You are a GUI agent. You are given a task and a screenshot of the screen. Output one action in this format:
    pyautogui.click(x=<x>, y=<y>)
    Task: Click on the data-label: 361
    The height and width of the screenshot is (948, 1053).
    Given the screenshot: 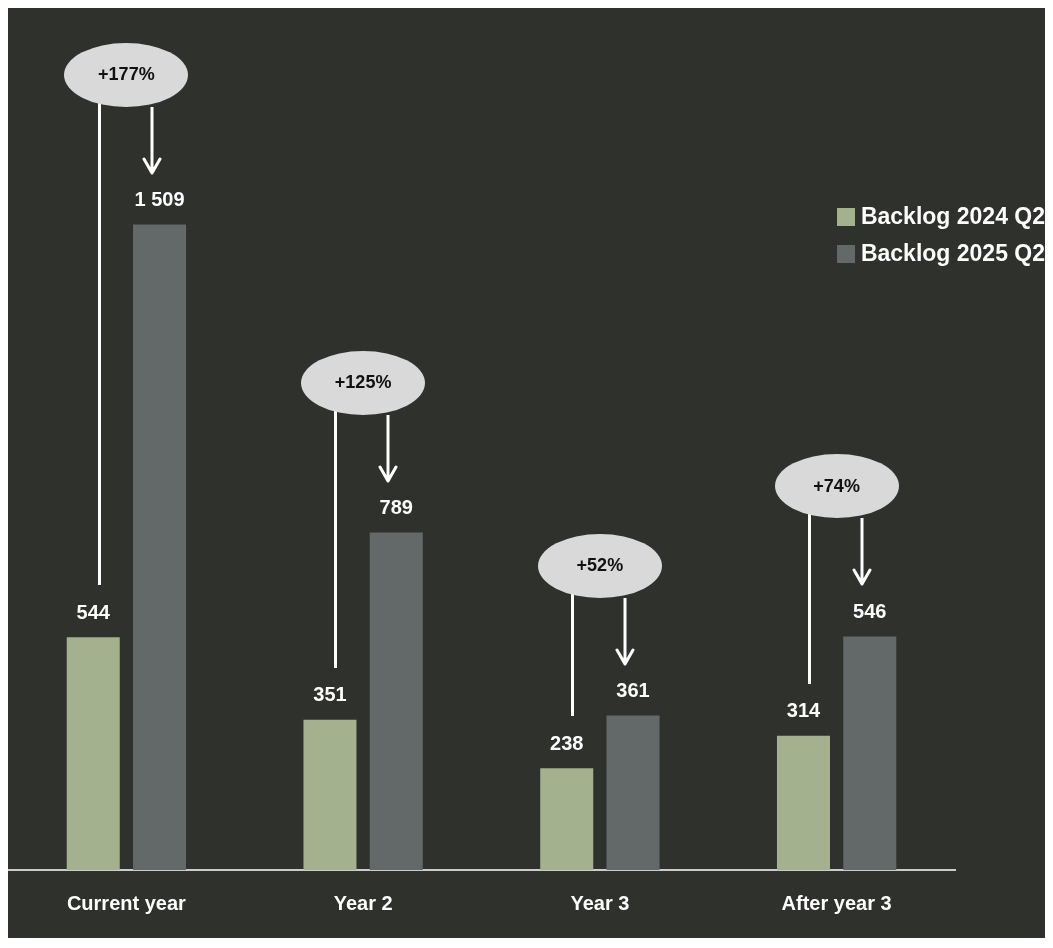 What is the action you would take?
    pyautogui.click(x=633, y=690)
    